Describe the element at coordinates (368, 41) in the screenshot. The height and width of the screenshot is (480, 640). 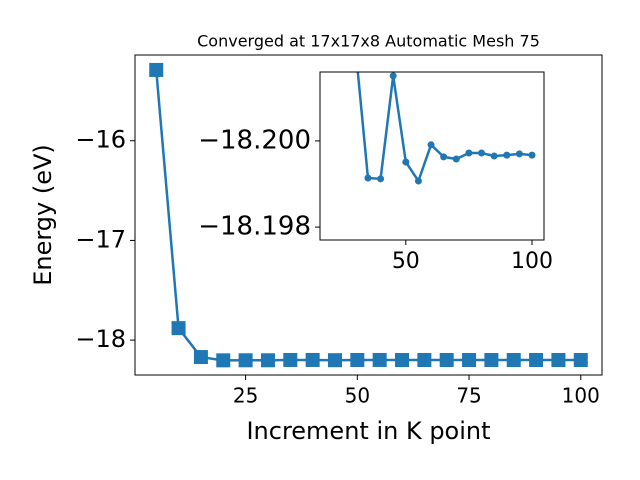
I see `chart-title: Converged at 17x17x8 Automatic Mesh 75` at that location.